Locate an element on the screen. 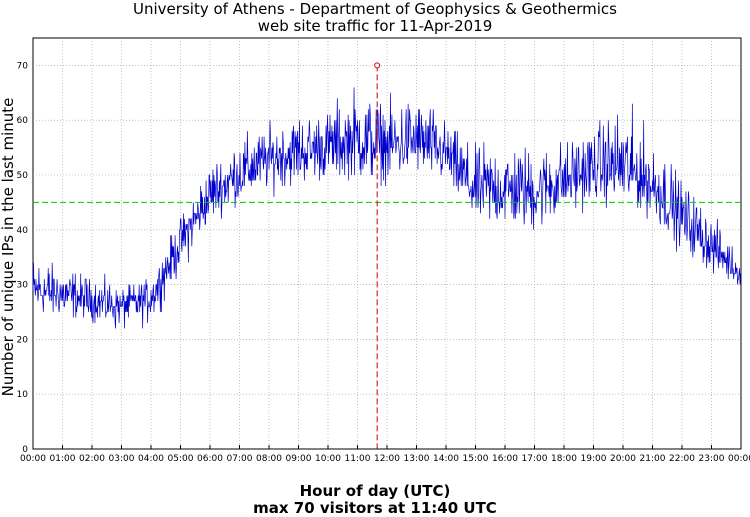  y-axis-label: Number of unique IPs in the last minute is located at coordinates (8, 247).